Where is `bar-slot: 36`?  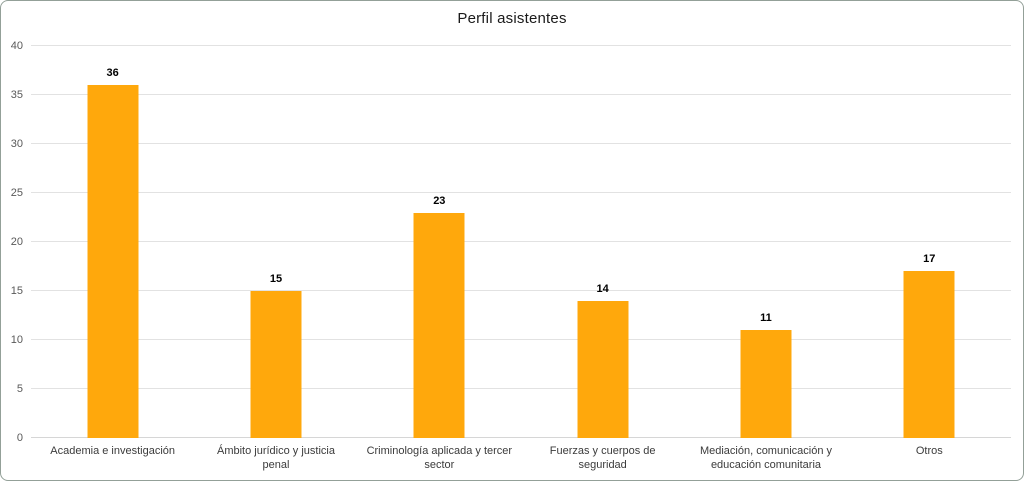 bar-slot: 36 is located at coordinates (112, 242).